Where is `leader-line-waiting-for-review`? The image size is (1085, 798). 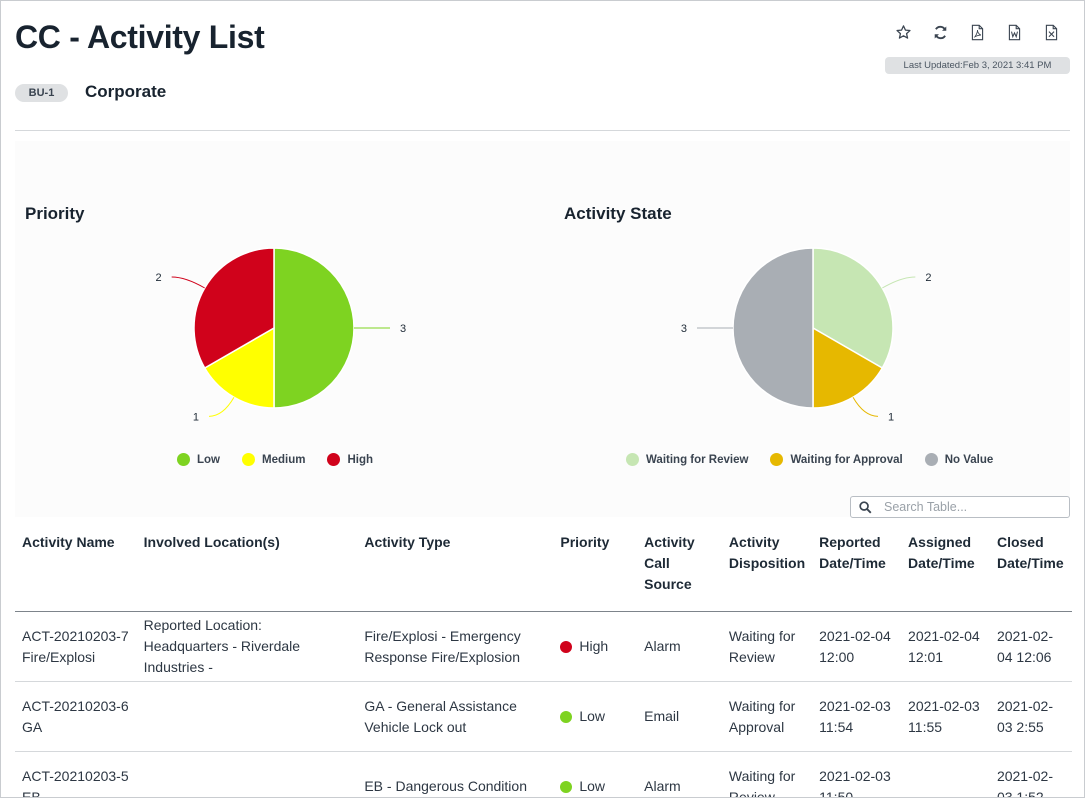 leader-line-waiting-for-review is located at coordinates (899, 282).